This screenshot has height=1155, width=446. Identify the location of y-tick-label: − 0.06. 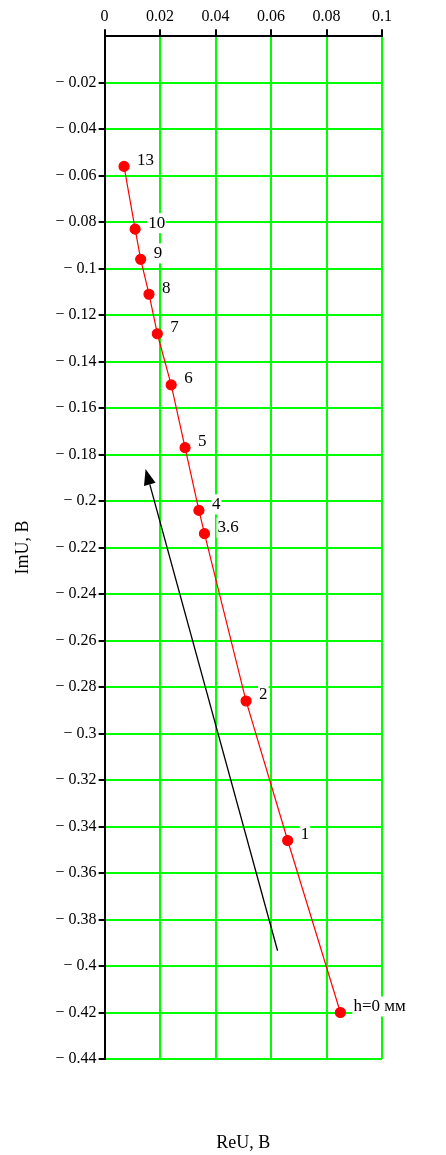
(76, 174).